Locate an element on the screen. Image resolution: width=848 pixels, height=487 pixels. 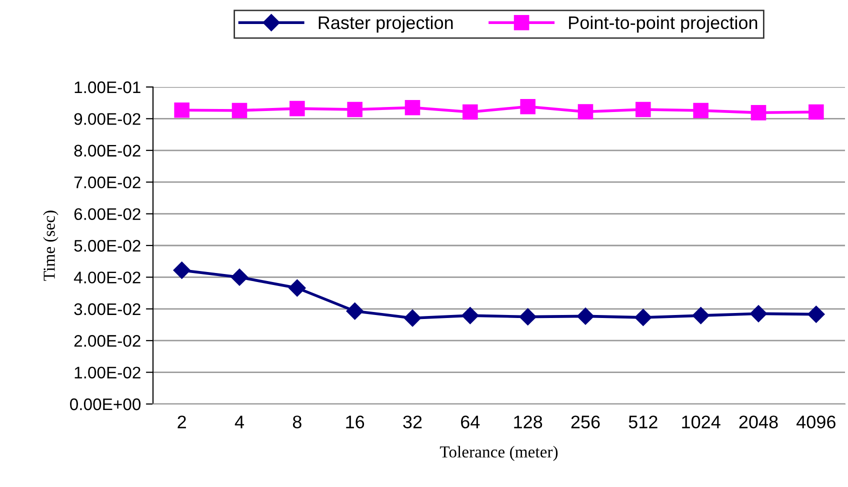
x-tick-label: 512 is located at coordinates (643, 422).